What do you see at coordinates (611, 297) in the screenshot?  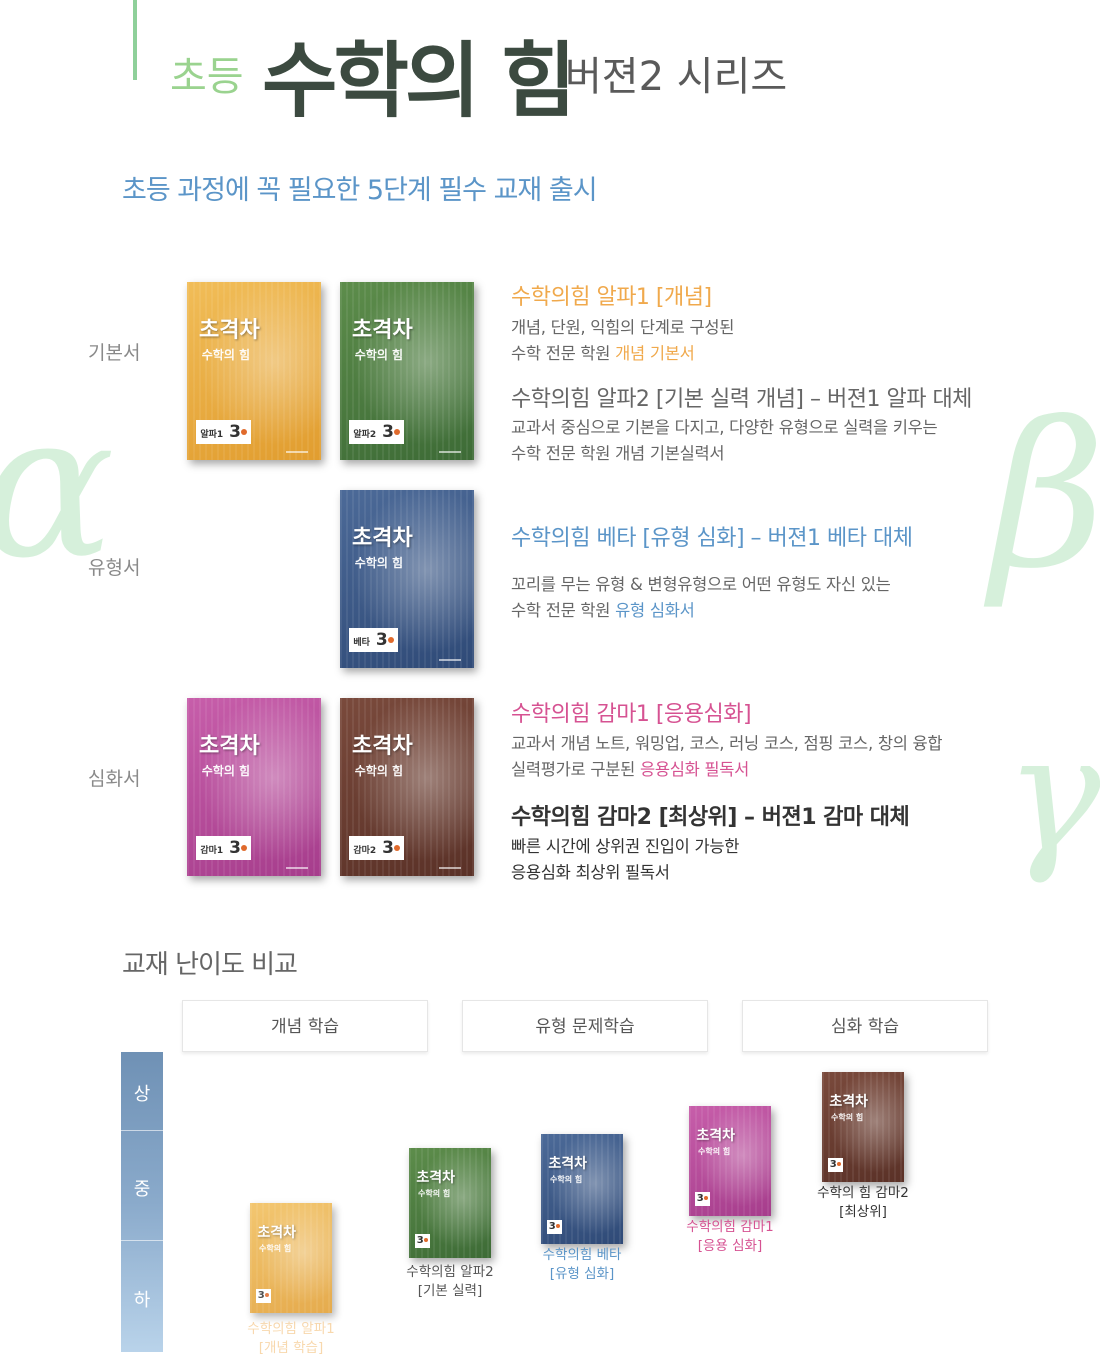 I see `alpha1-heading: 수학의힘 알파1 [개념]` at bounding box center [611, 297].